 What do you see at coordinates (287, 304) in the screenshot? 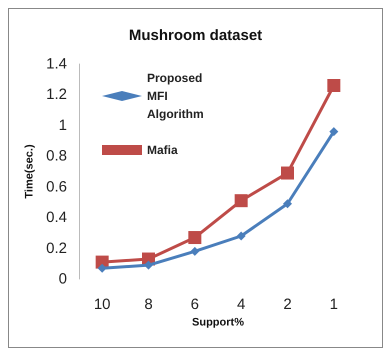
I see `x-tick-label: 2` at bounding box center [287, 304].